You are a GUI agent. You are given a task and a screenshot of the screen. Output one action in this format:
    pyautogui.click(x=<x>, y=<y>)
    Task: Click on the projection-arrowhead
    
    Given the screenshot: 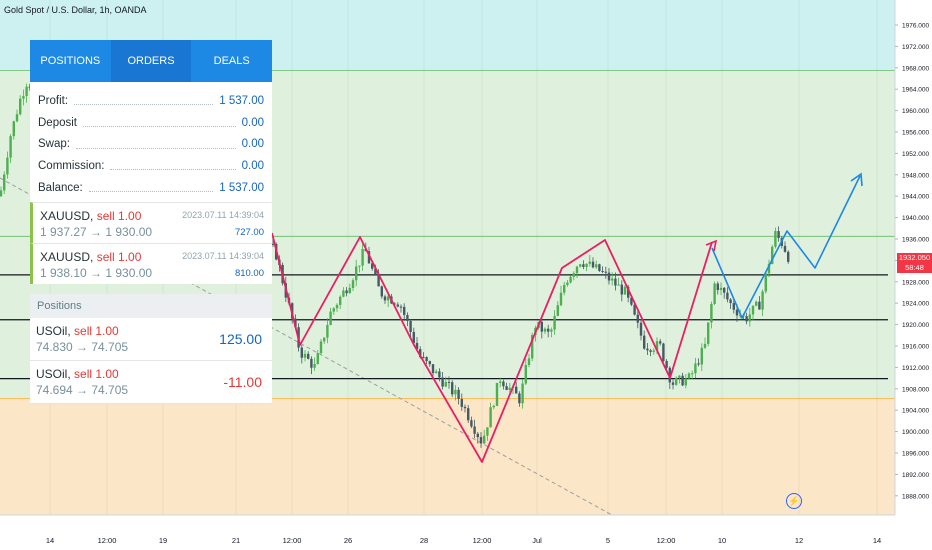 What is the action you would take?
    pyautogui.click(x=856, y=179)
    